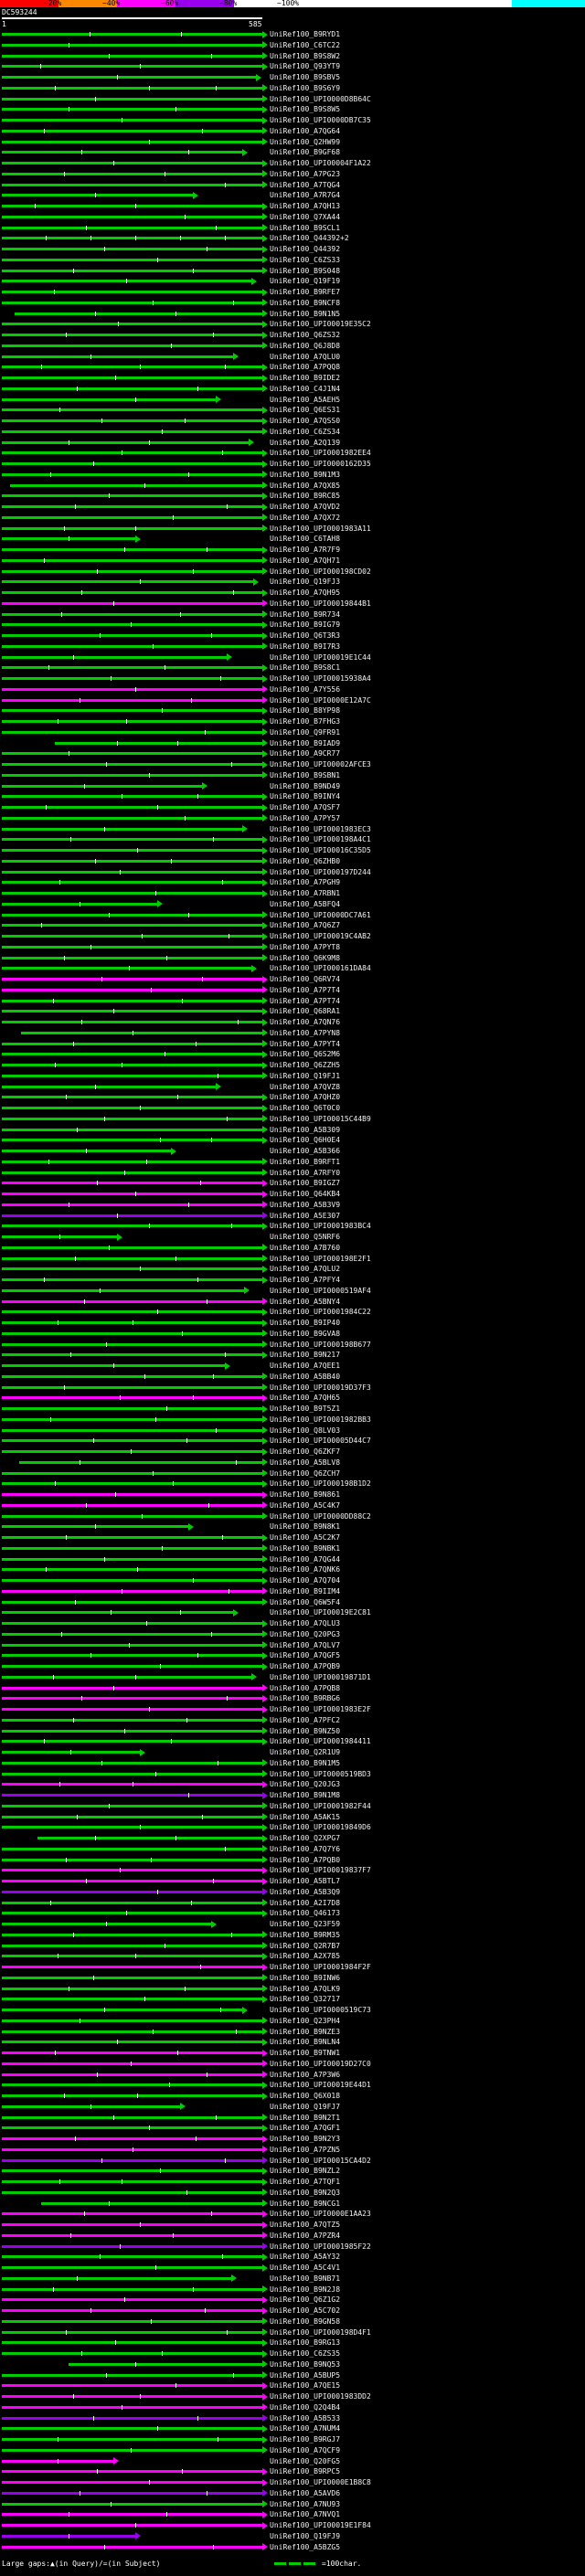 The height and width of the screenshot is (2576, 585). I want to click on hit-row: UniRef100_B9S8W5, so click(293, 109).